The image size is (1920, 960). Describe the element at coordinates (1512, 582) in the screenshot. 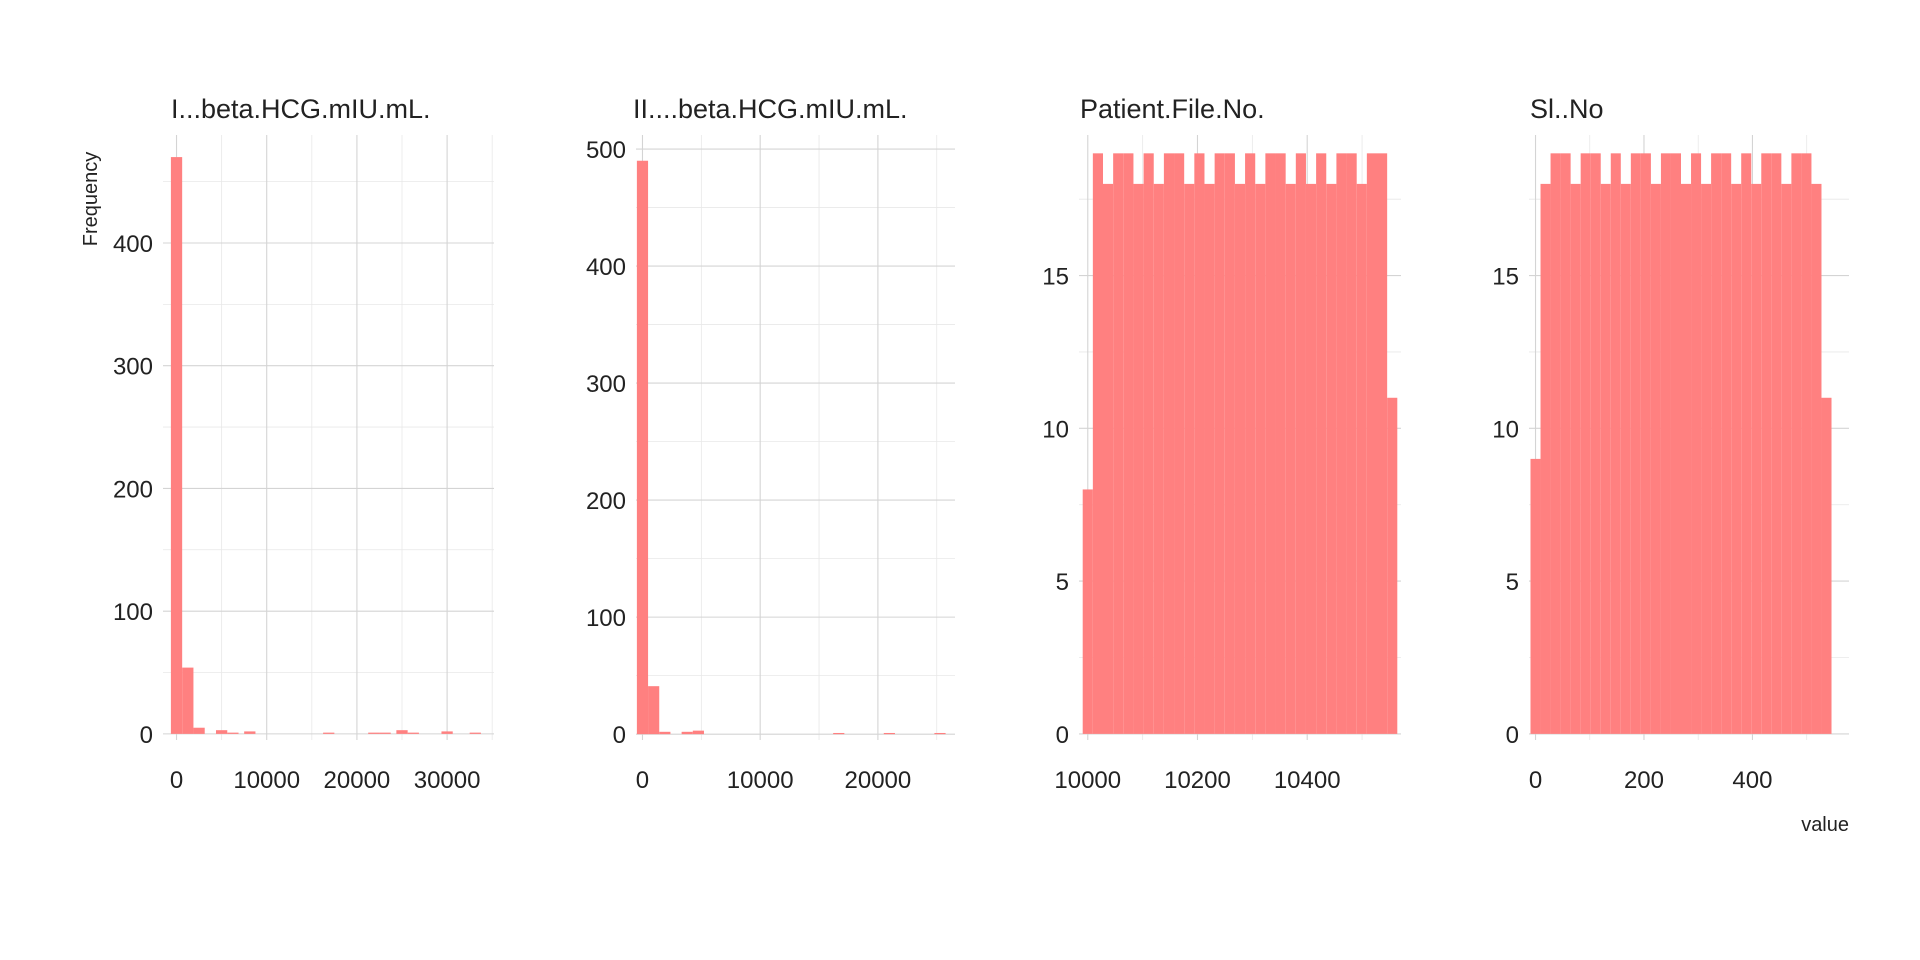

I see `y-tick-label: 5` at that location.